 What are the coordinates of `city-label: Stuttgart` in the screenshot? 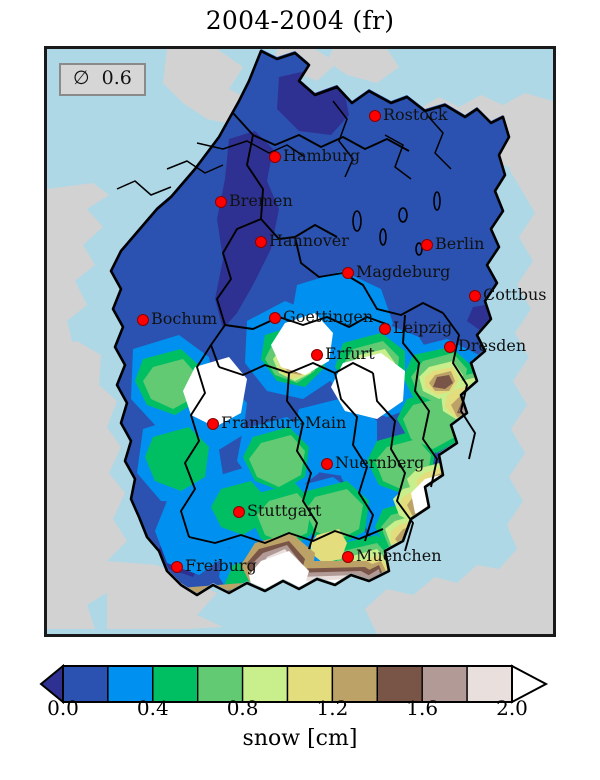 It's located at (284, 510).